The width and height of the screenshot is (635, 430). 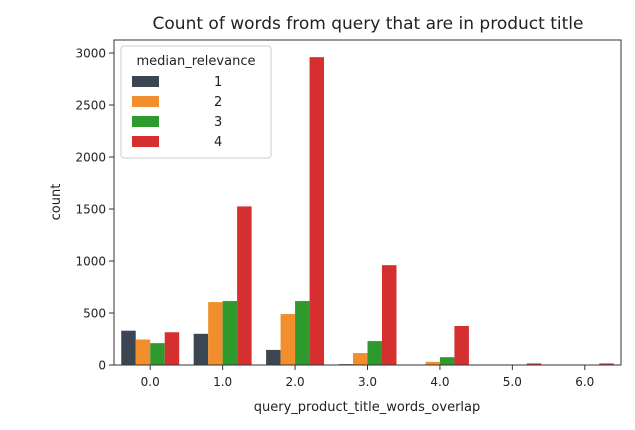 I want to click on x-tick-label: 1.0, so click(x=222, y=382).